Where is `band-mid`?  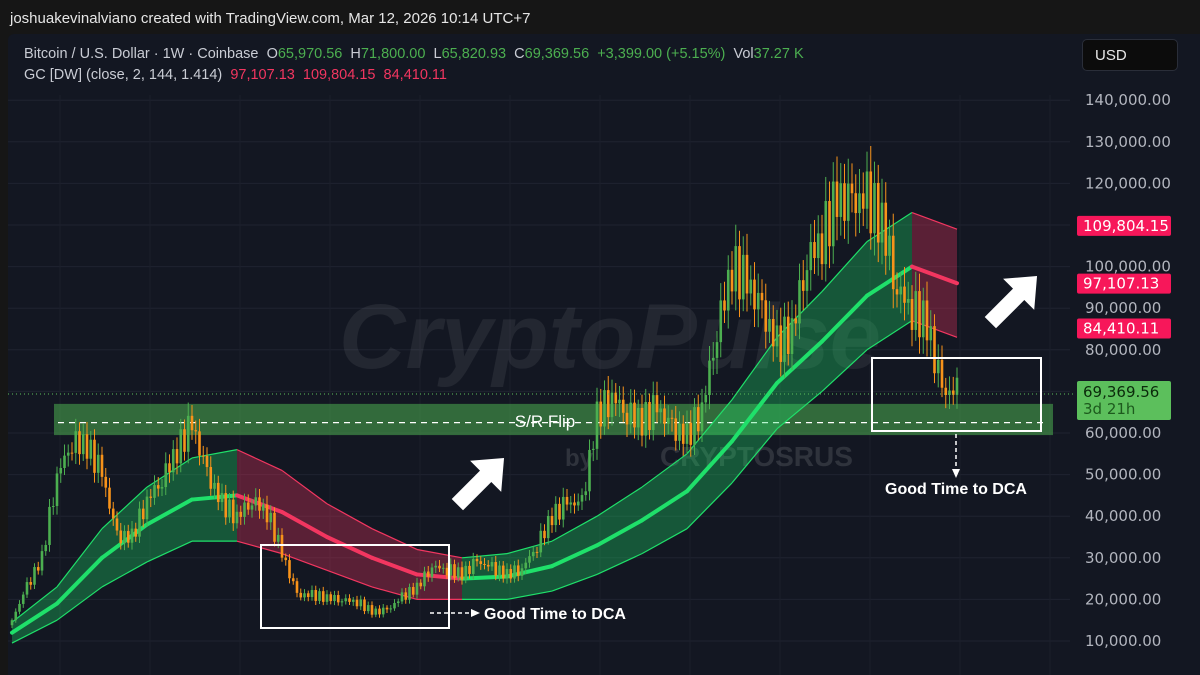
band-mid is located at coordinates (169, 512).